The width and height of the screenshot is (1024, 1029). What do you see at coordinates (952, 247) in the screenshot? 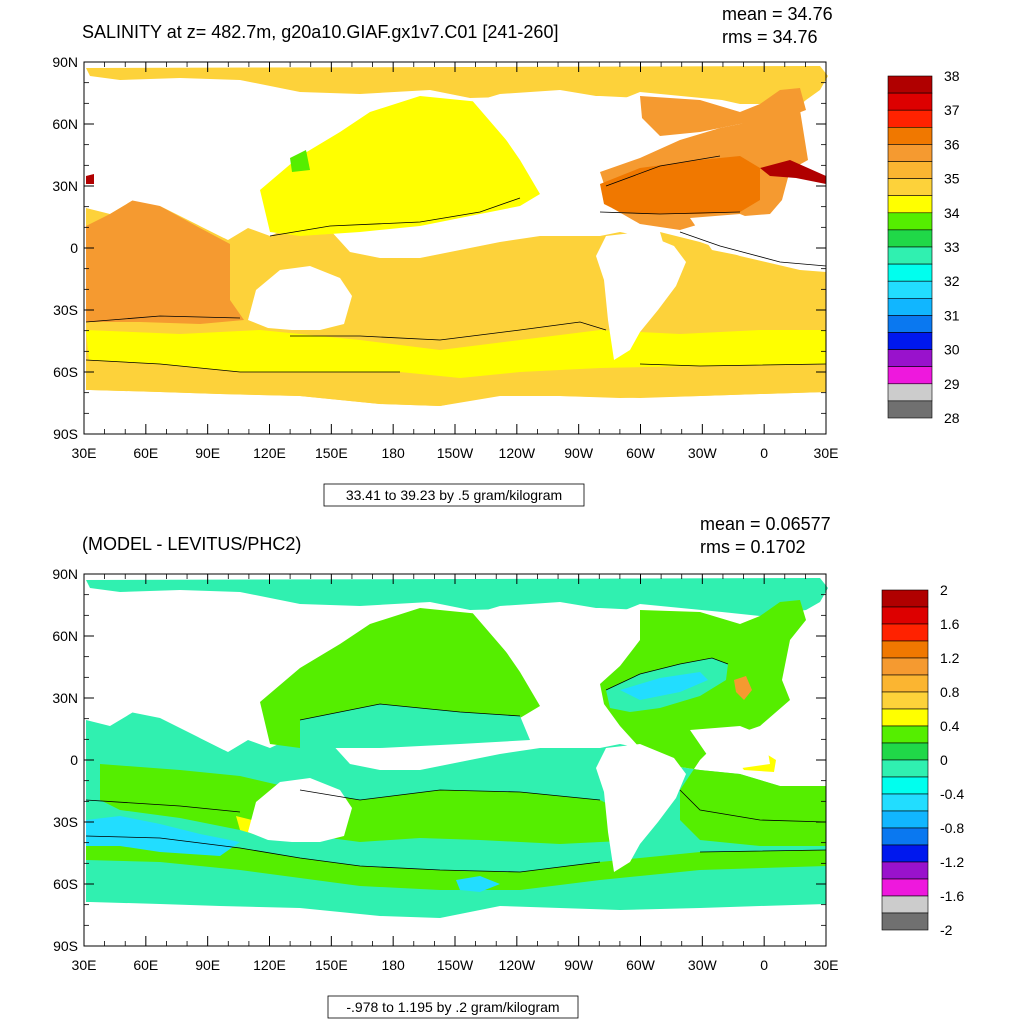
I see `colorbar-label: 33` at bounding box center [952, 247].